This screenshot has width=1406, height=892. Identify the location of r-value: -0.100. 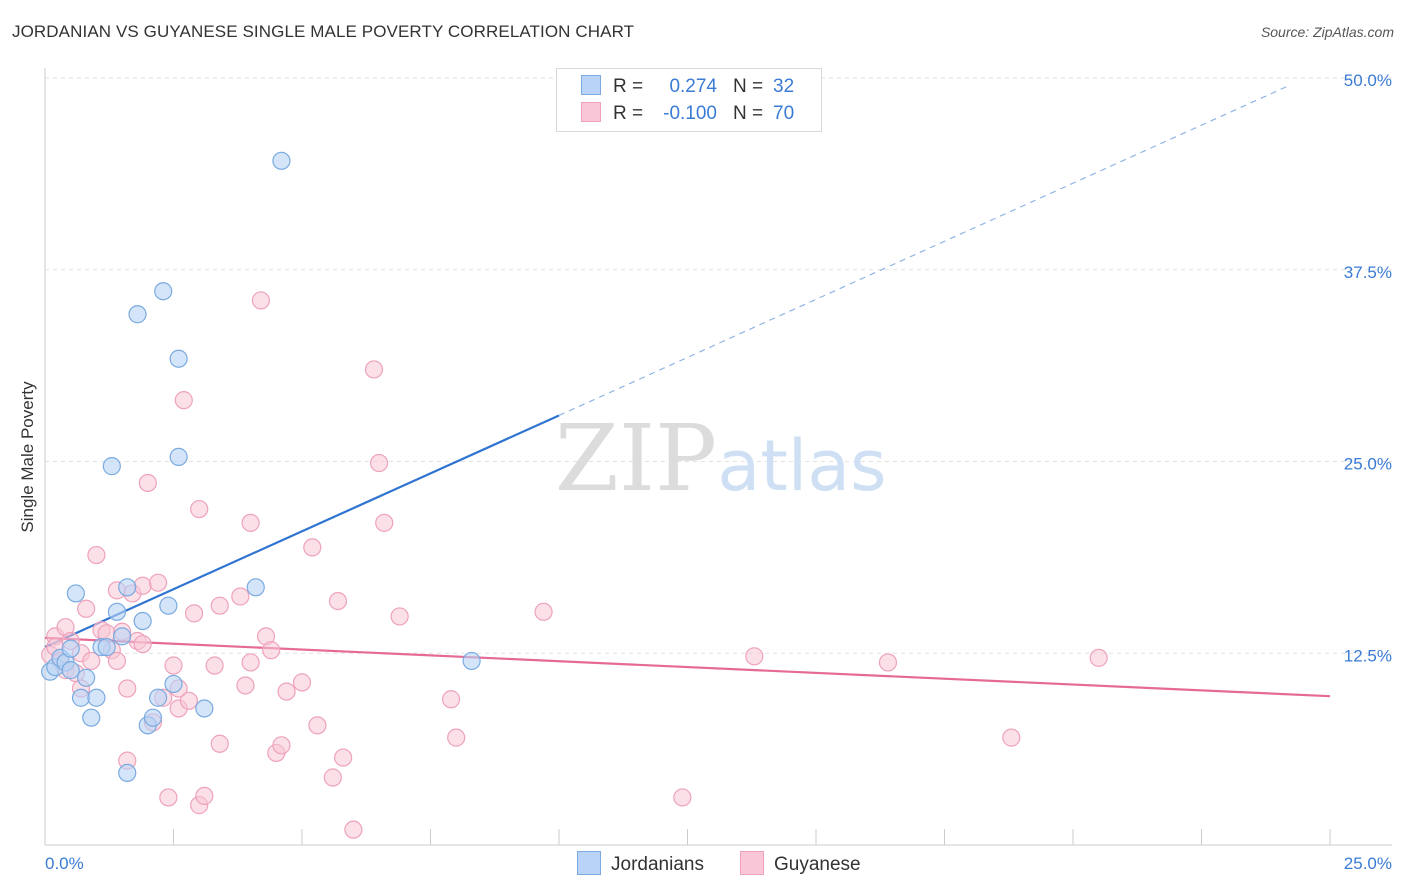
(690, 113).